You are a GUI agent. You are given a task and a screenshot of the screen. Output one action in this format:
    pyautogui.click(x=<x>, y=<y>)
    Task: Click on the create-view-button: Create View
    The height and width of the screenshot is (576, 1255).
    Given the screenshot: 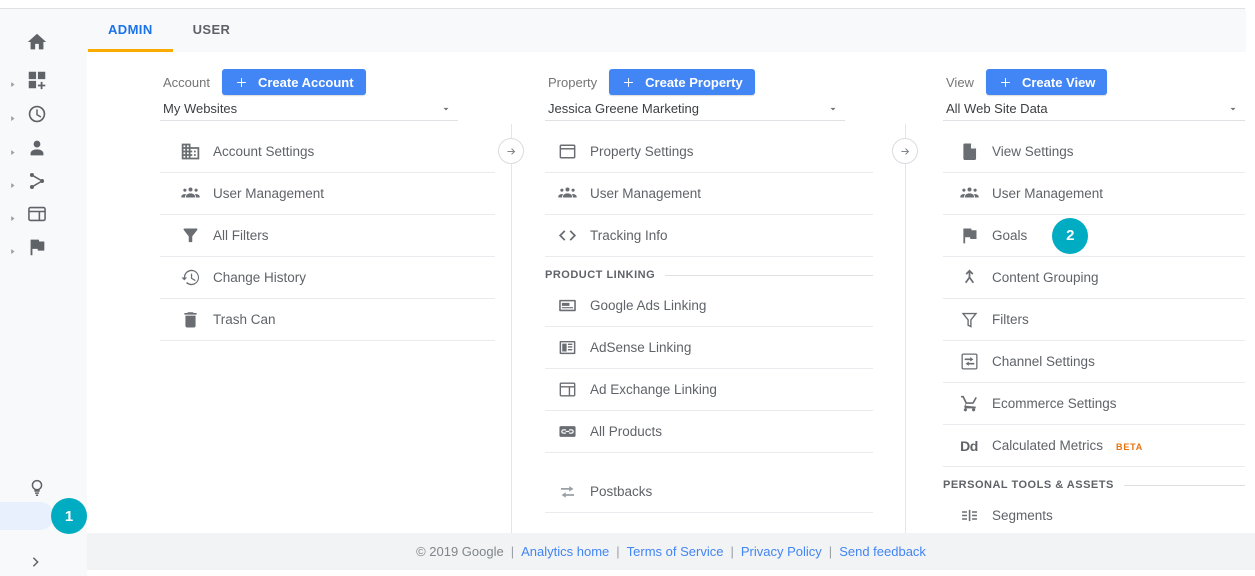 What is the action you would take?
    pyautogui.click(x=1046, y=82)
    